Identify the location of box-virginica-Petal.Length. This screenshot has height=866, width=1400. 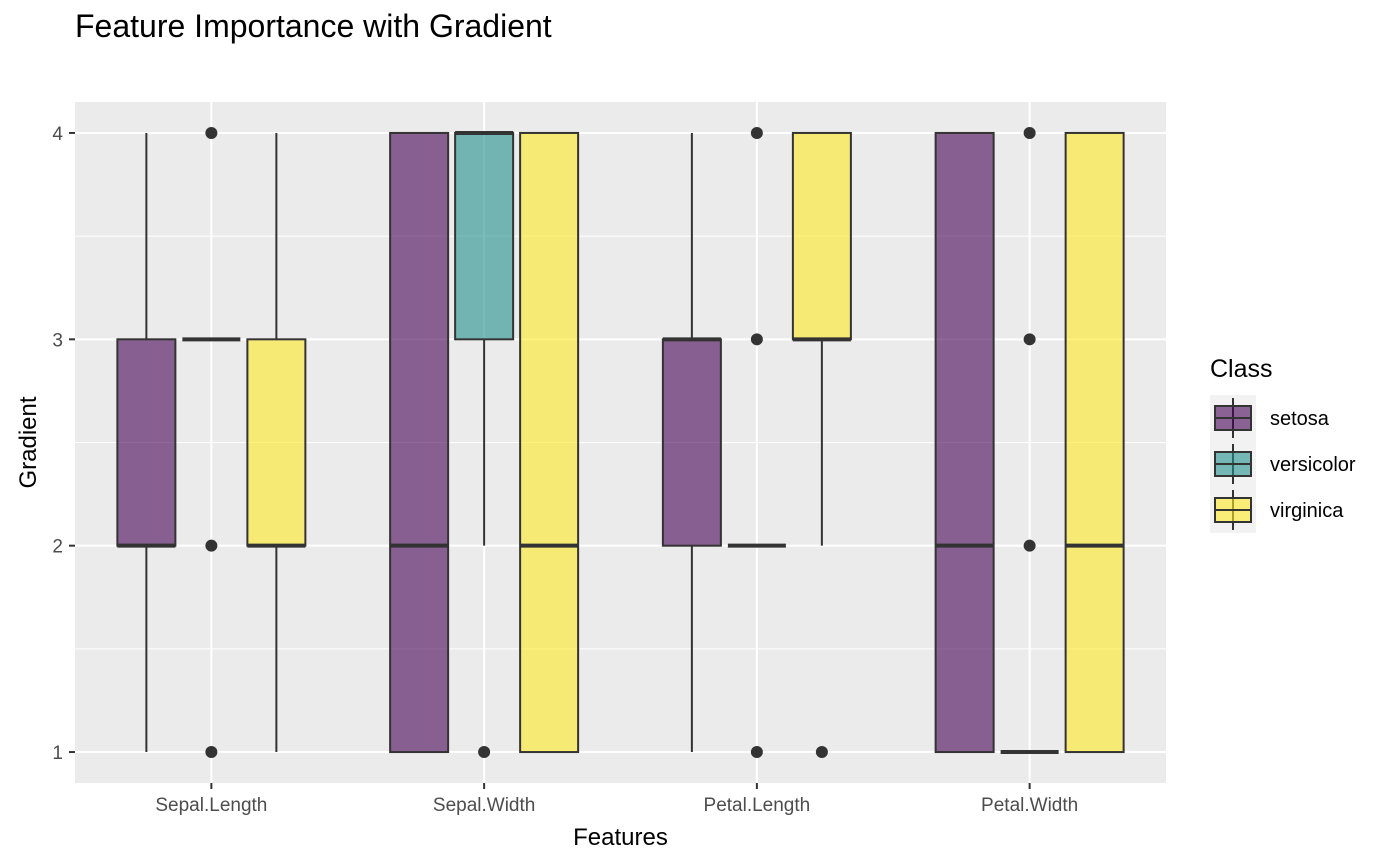
(821, 445).